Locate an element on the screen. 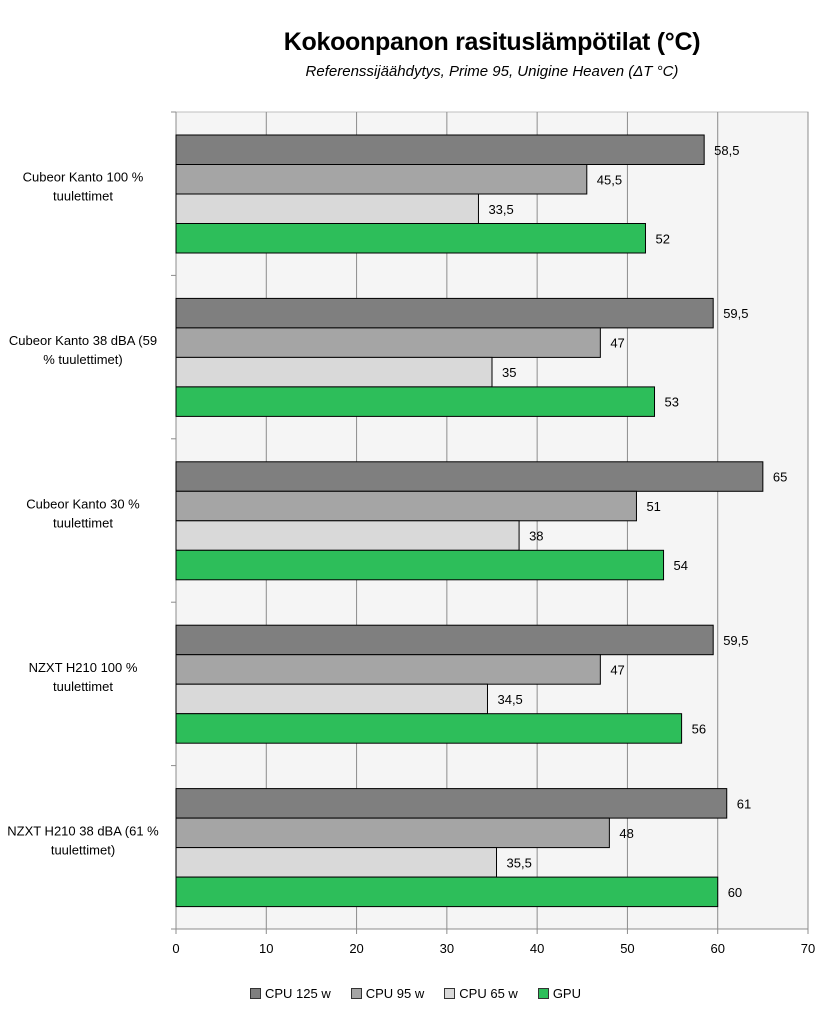  data-label: 45,5 is located at coordinates (609, 179).